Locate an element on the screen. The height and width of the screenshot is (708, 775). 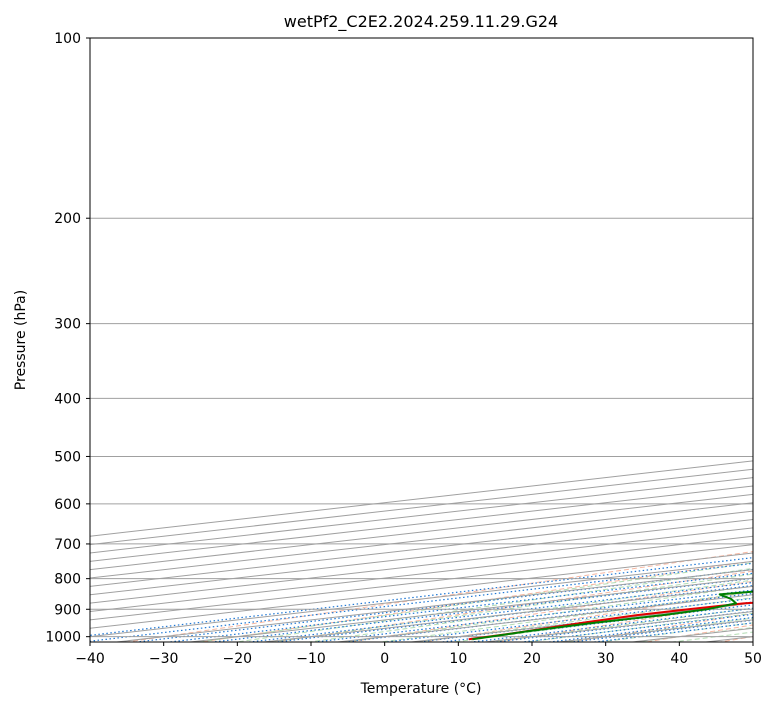
x-tick-label: 0 is located at coordinates (384, 659).